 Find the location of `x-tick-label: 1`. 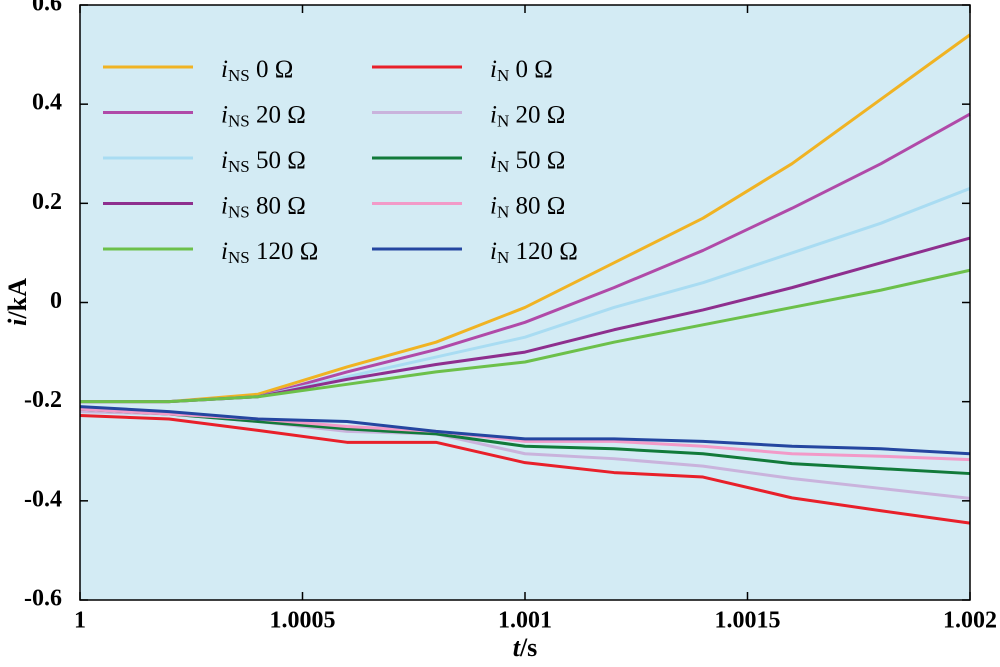

x-tick-label: 1 is located at coordinates (80, 621).